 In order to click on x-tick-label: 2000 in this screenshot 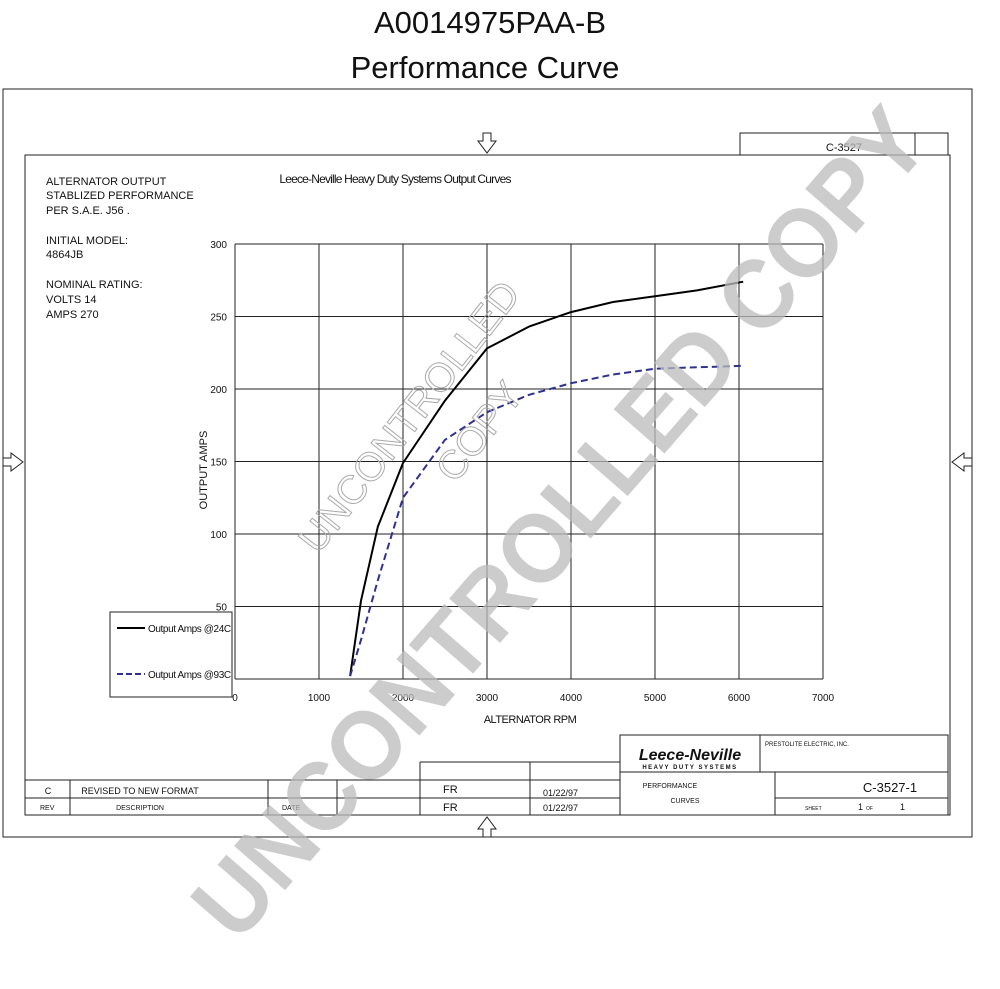, I will do `click(403, 698)`.